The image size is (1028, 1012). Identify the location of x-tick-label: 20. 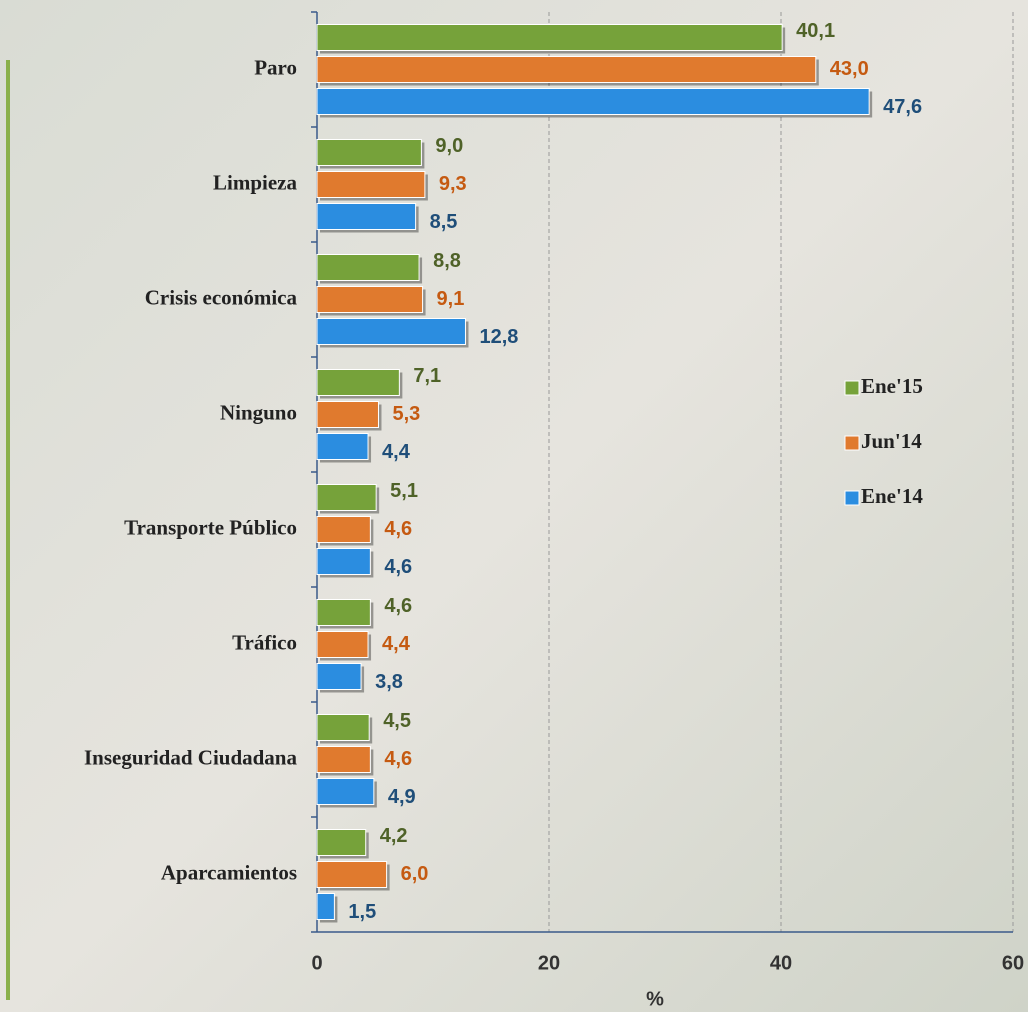
(549, 963).